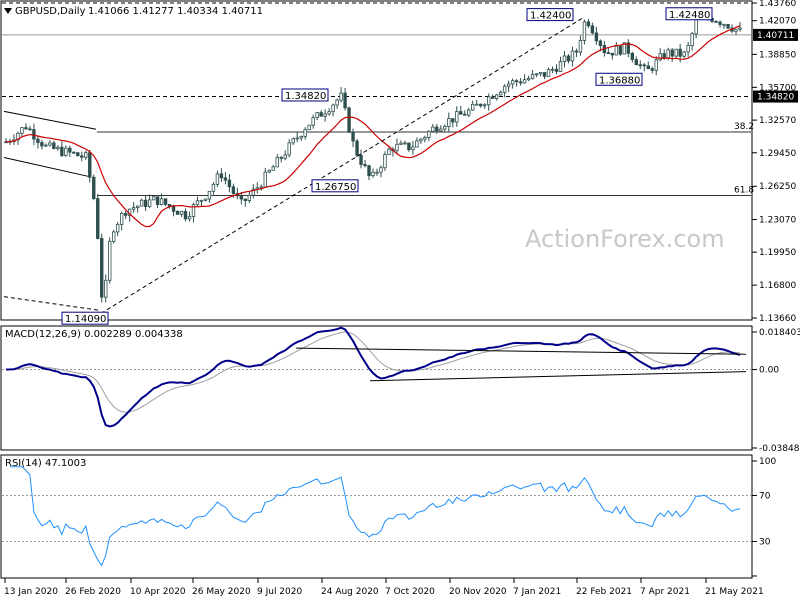 This screenshot has width=800, height=600. Describe the element at coordinates (777, 187) in the screenshot. I see `y-tick-label: 1.26250` at that location.